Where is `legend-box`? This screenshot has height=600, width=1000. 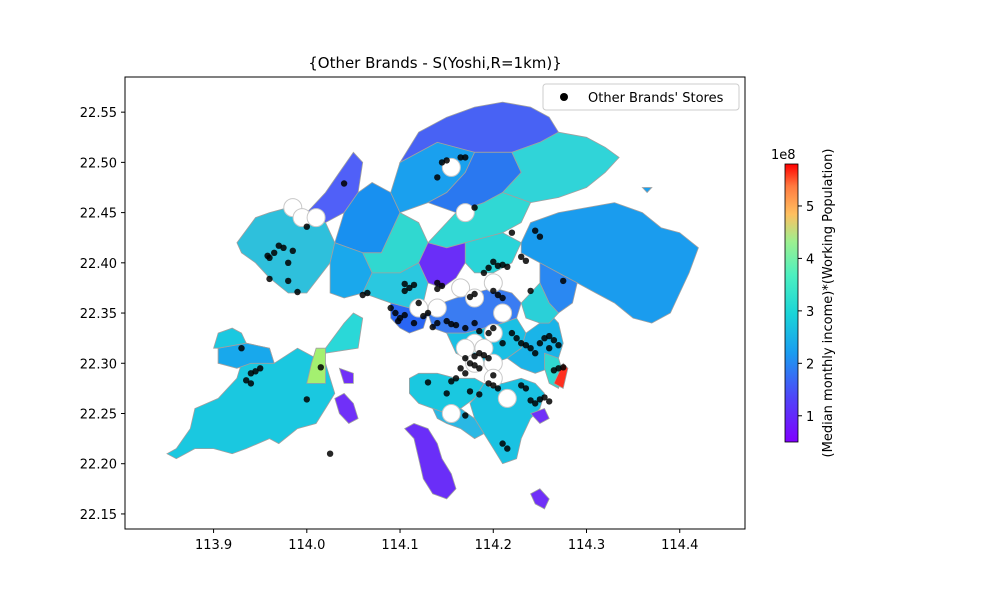
legend-box is located at coordinates (641, 97).